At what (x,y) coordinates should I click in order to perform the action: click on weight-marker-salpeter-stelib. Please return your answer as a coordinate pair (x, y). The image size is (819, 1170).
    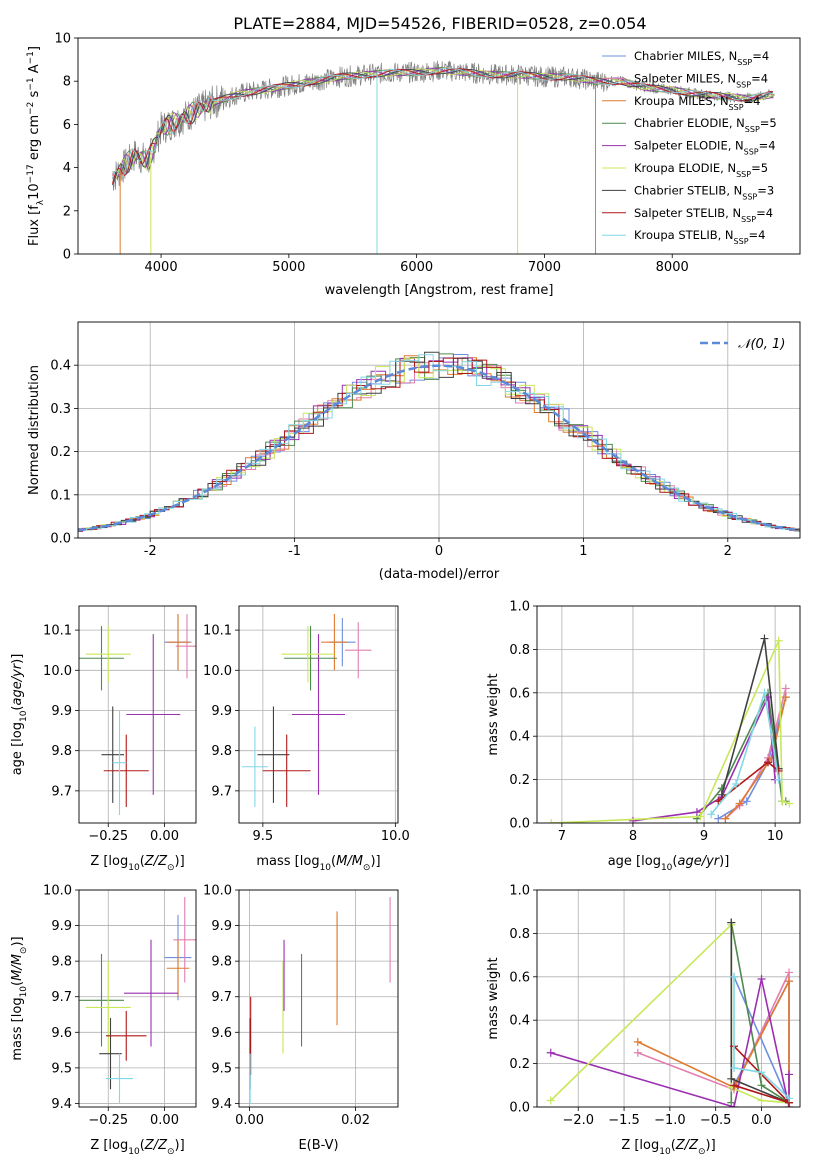
    Looking at the image, I should click on (768, 762).